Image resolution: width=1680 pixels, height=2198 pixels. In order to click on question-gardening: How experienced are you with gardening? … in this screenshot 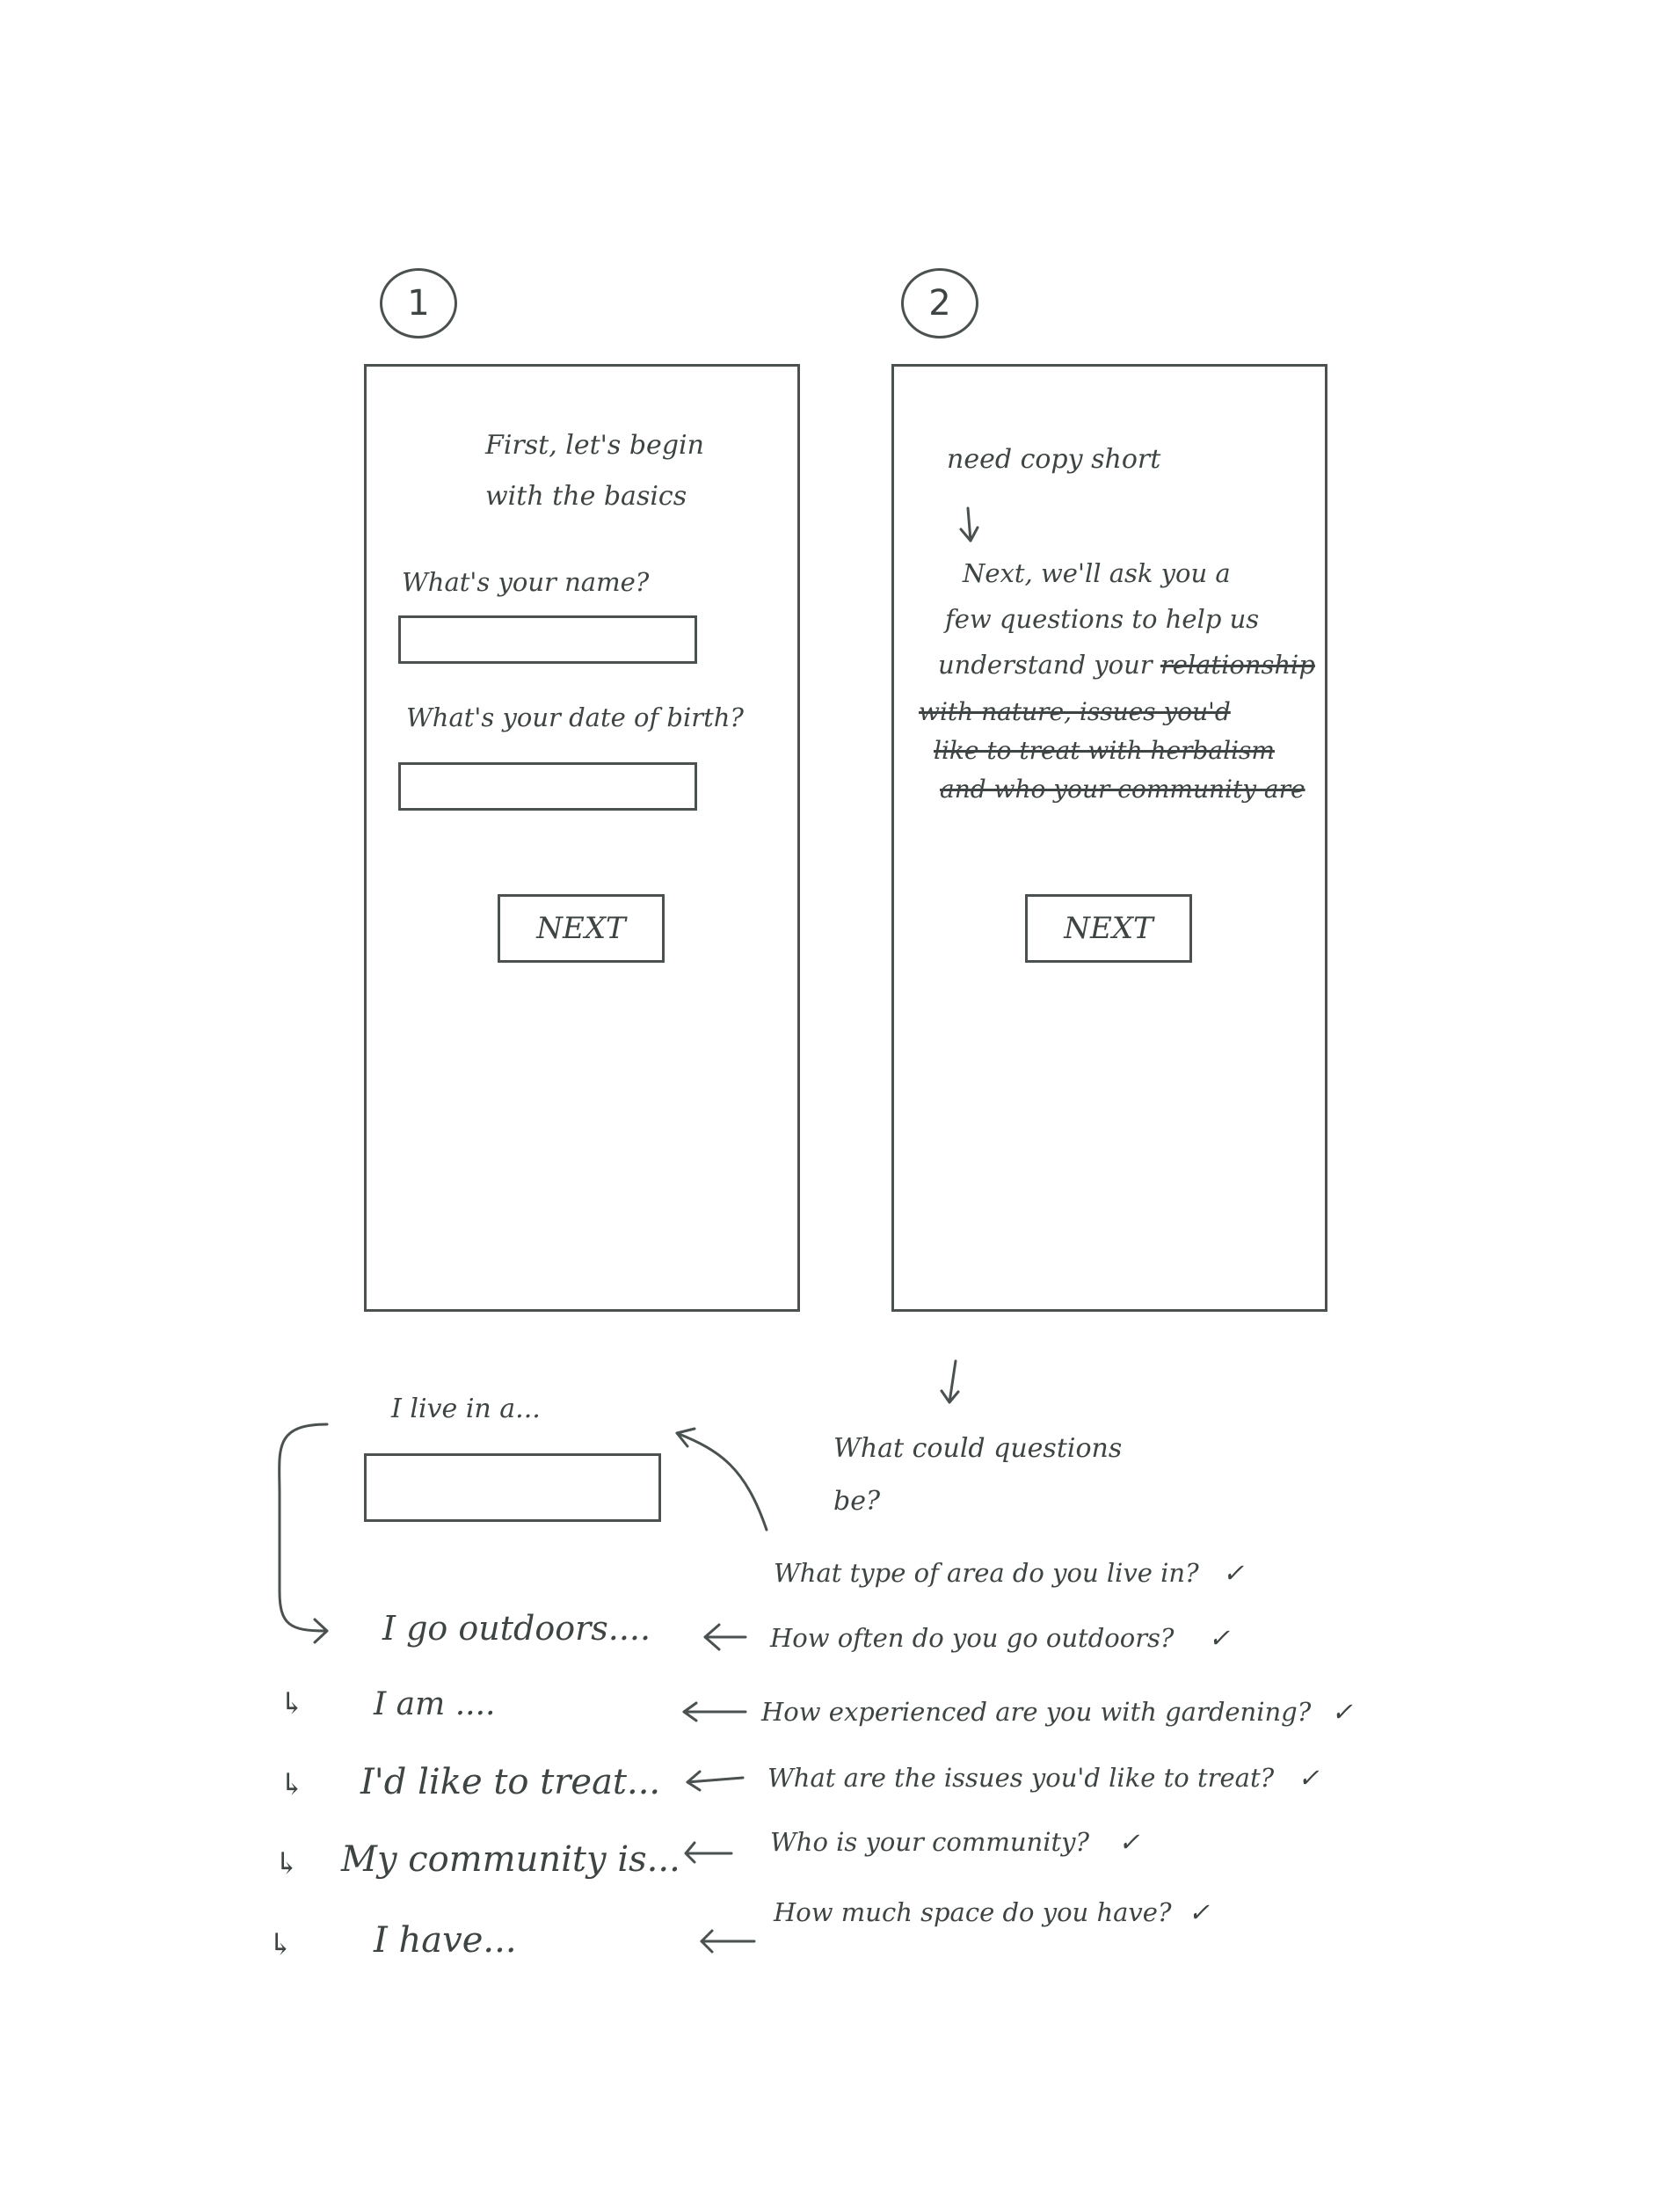, I will do `click(1057, 1712)`.